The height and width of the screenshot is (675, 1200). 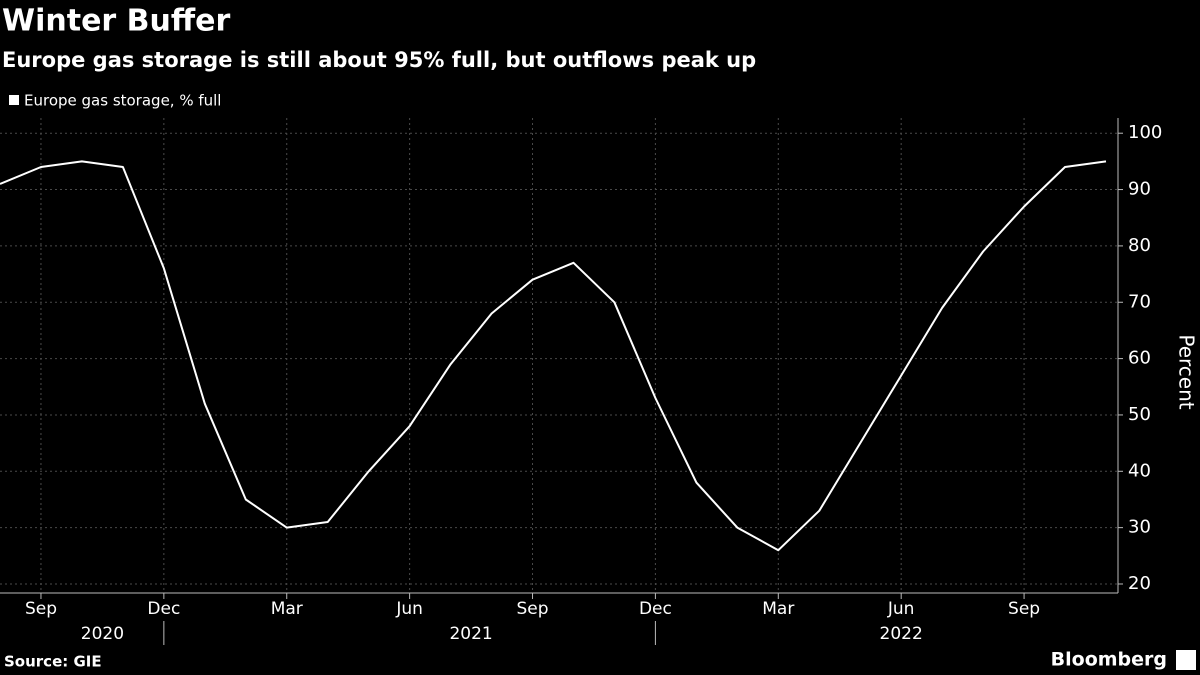 I want to click on chart-title: Winter Buffer, so click(x=116, y=21).